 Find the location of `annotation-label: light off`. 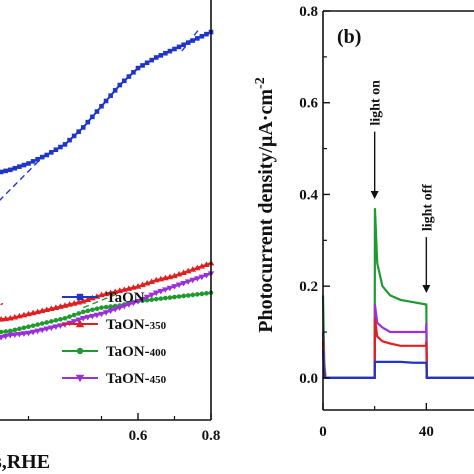

annotation-label: light off is located at coordinates (427, 207).